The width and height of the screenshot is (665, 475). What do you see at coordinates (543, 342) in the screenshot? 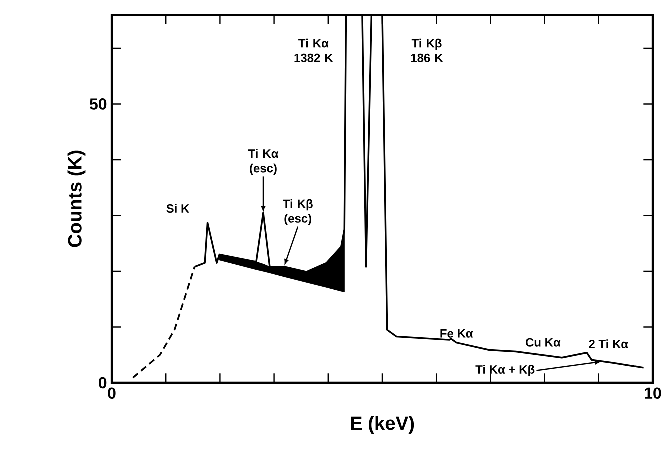
I see `annotation: Cu Kα` at bounding box center [543, 342].